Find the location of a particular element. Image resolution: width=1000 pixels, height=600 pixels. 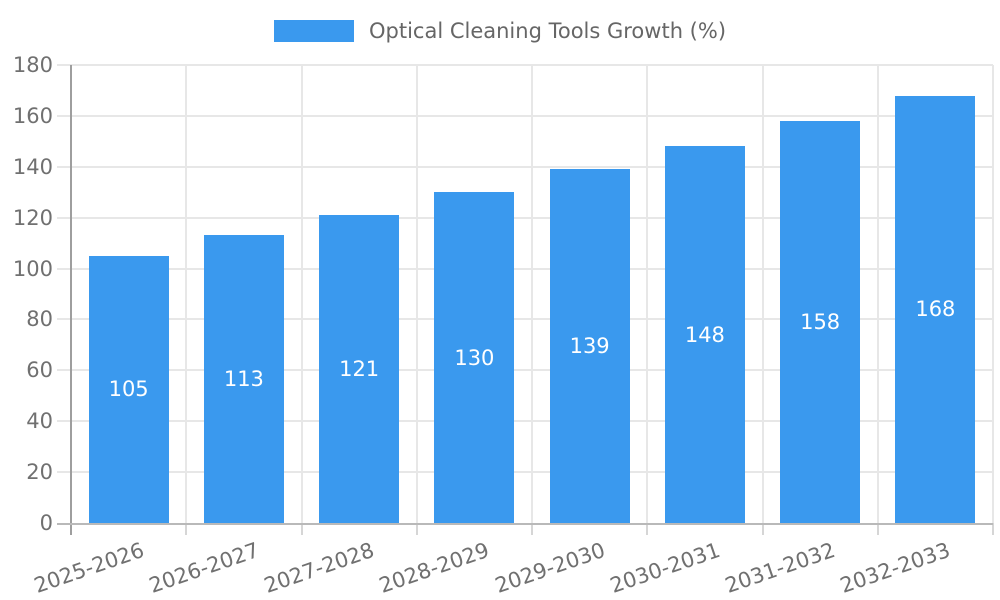

legend-swatch is located at coordinates (313, 31).